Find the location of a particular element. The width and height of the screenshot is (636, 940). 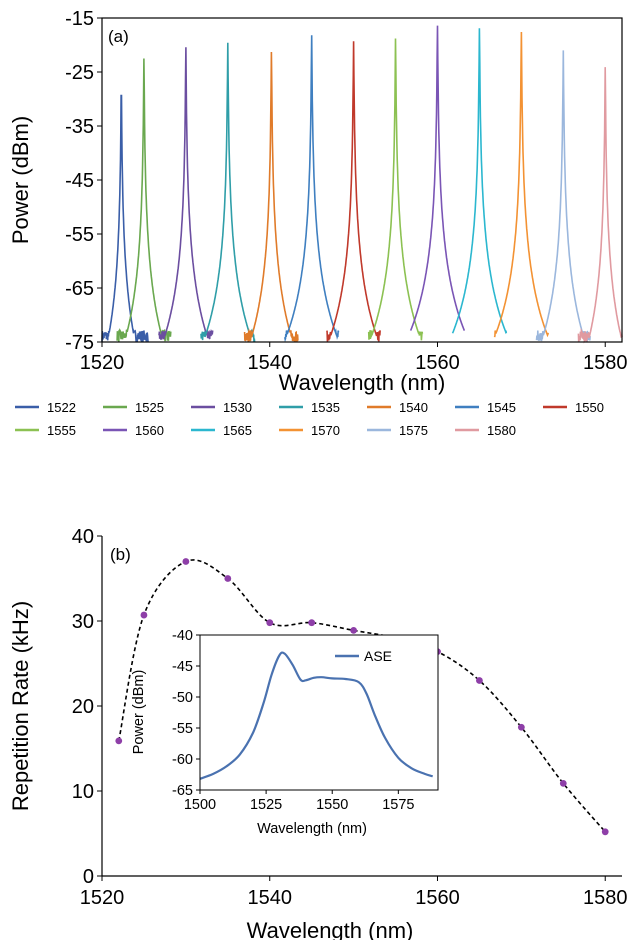

ase-y-tick-label: -55 is located at coordinates (182, 729).